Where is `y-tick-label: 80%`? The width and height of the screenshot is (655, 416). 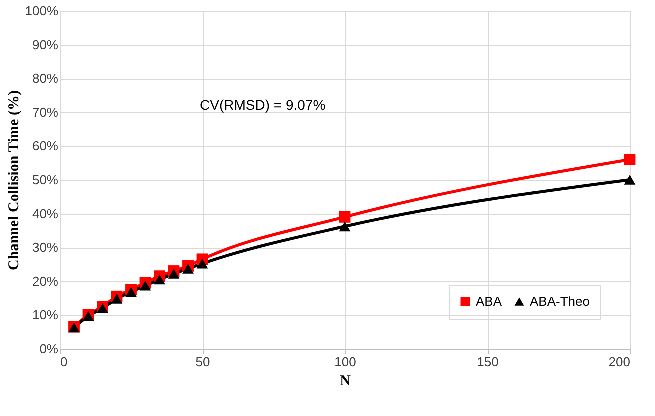 y-tick-label: 80% is located at coordinates (45, 78).